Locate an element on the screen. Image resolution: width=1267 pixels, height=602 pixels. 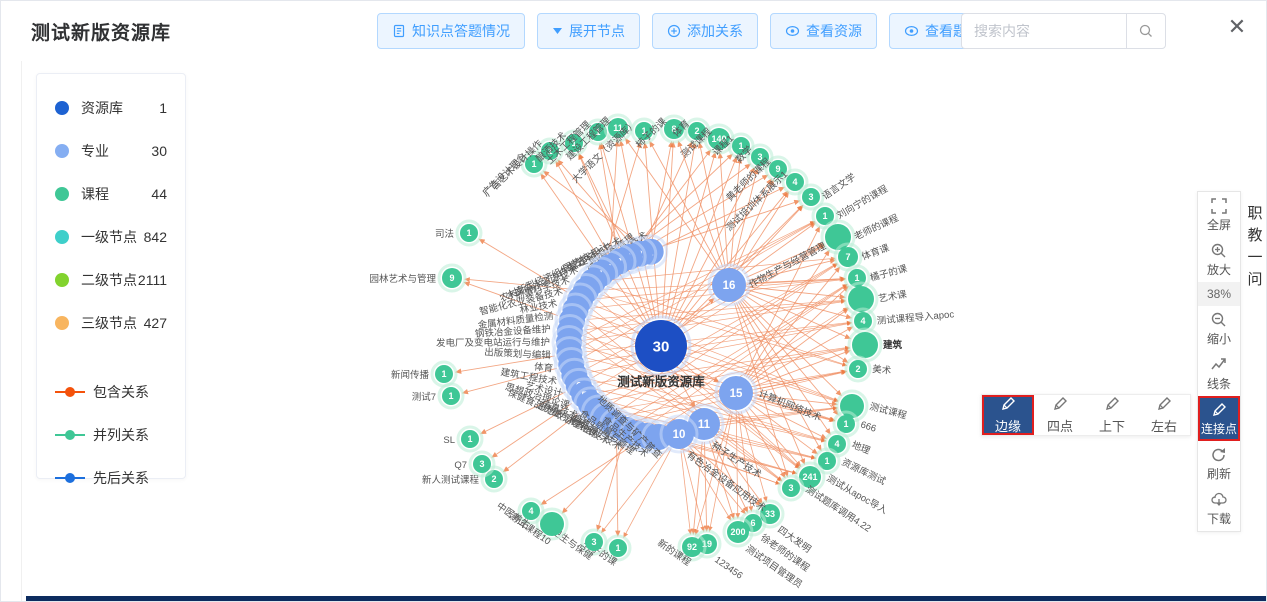
legend-node-type: 三级节点 427 is located at coordinates (111, 323).